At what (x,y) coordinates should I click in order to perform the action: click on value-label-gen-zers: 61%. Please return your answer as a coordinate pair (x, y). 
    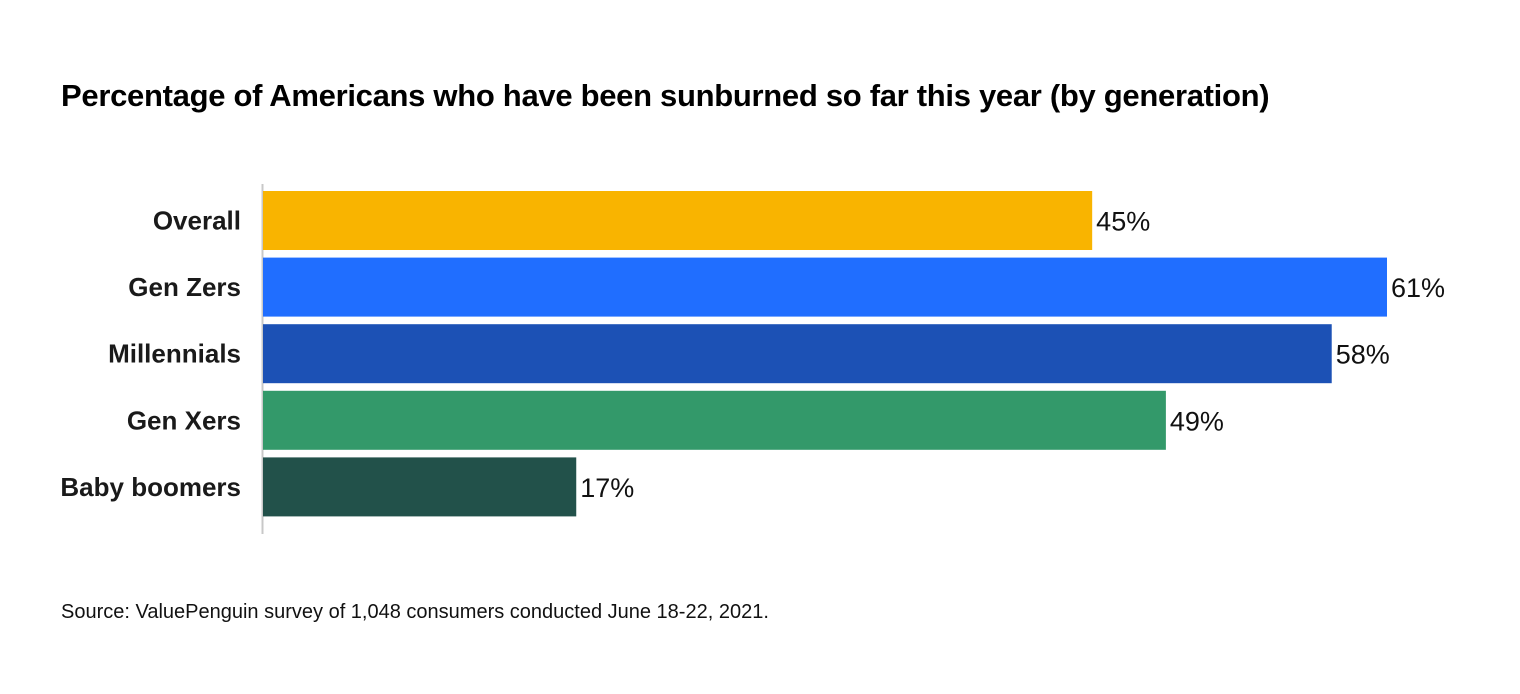
    Looking at the image, I should click on (1418, 288).